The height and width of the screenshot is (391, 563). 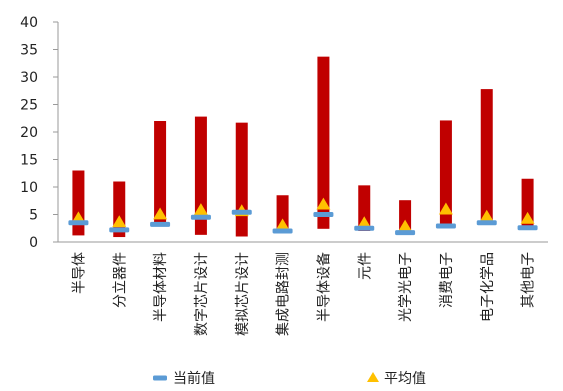 I want to click on y-tick-label: 0, so click(x=33, y=243).